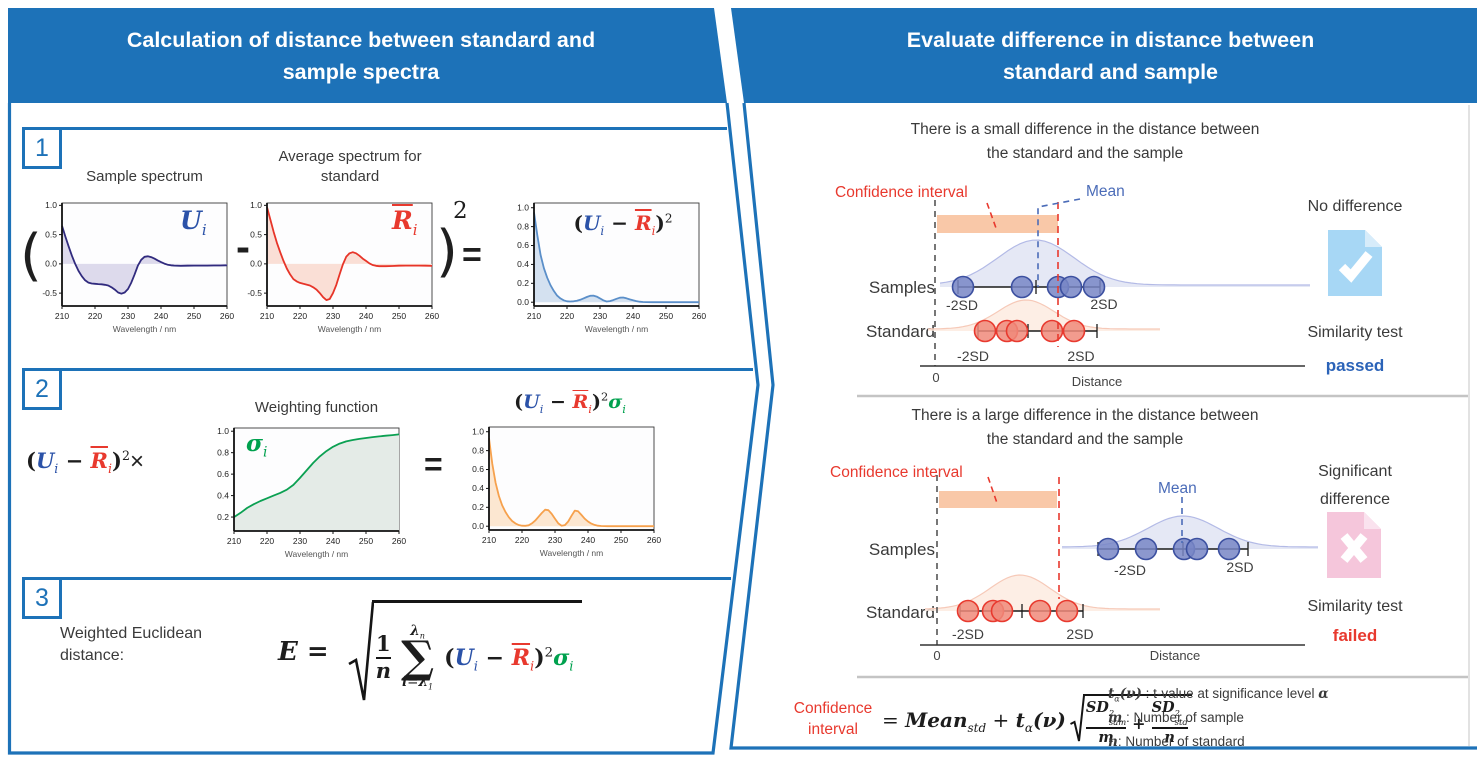  I want to click on legend-m: m : Number of sample, so click(1176, 718).